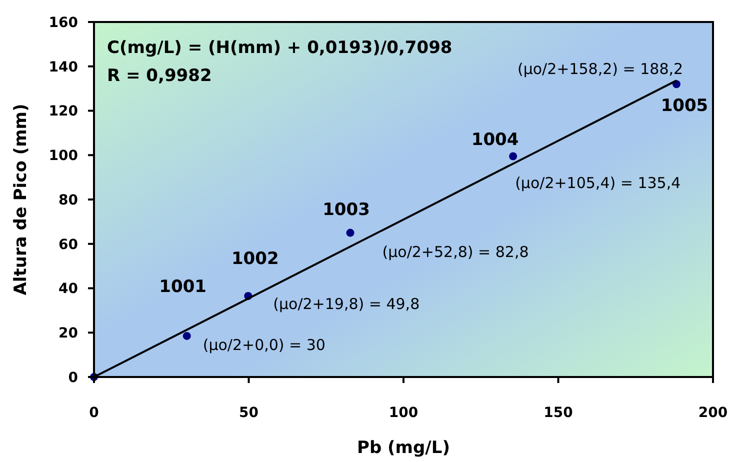  I want to click on y-tick-label: 60, so click(68, 244).